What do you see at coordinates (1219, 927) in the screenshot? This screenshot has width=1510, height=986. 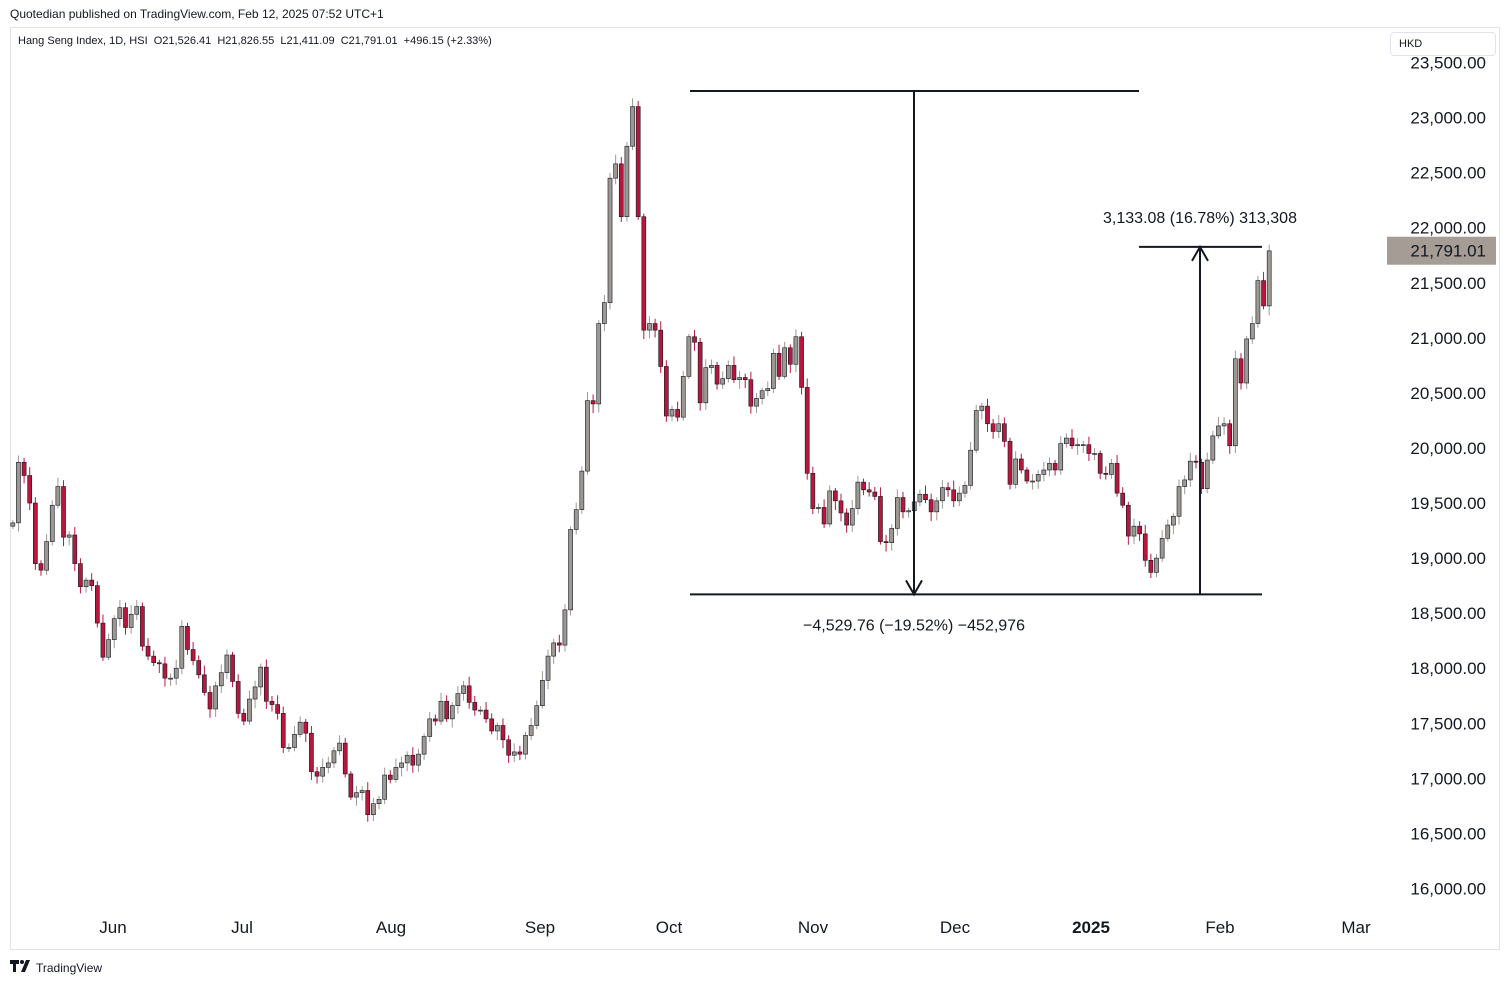 I see `x-tick-label: Feb` at bounding box center [1219, 927].